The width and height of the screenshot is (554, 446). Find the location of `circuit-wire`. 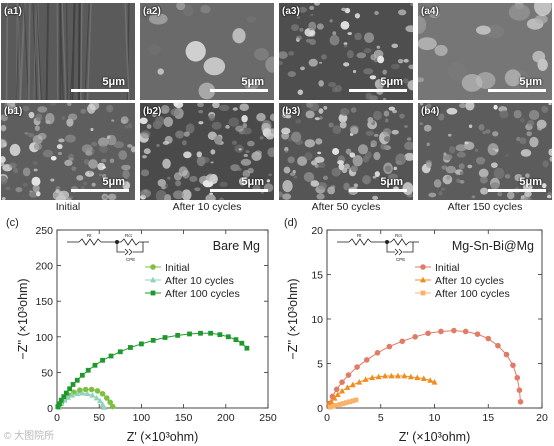

circuit-wire is located at coordinates (390, 247).